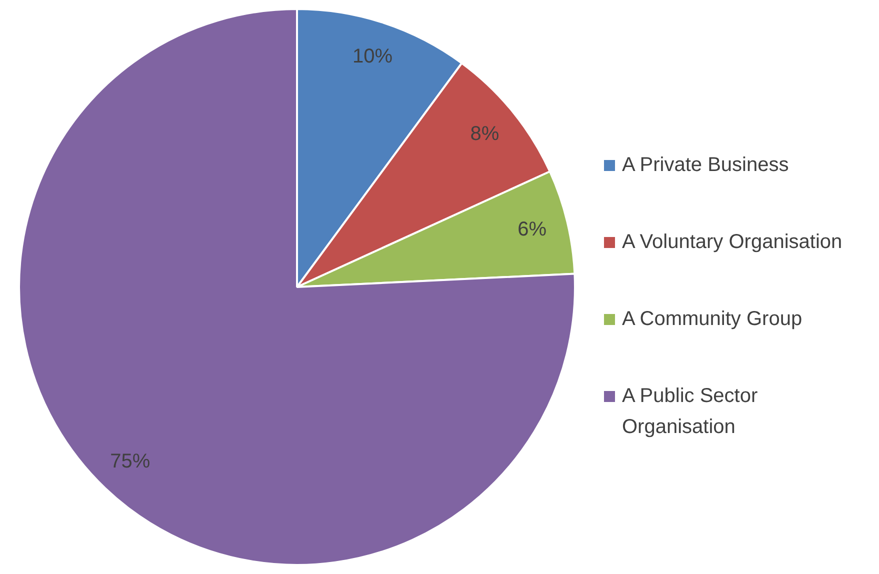 The image size is (879, 574). I want to click on data-label: 10%, so click(372, 57).